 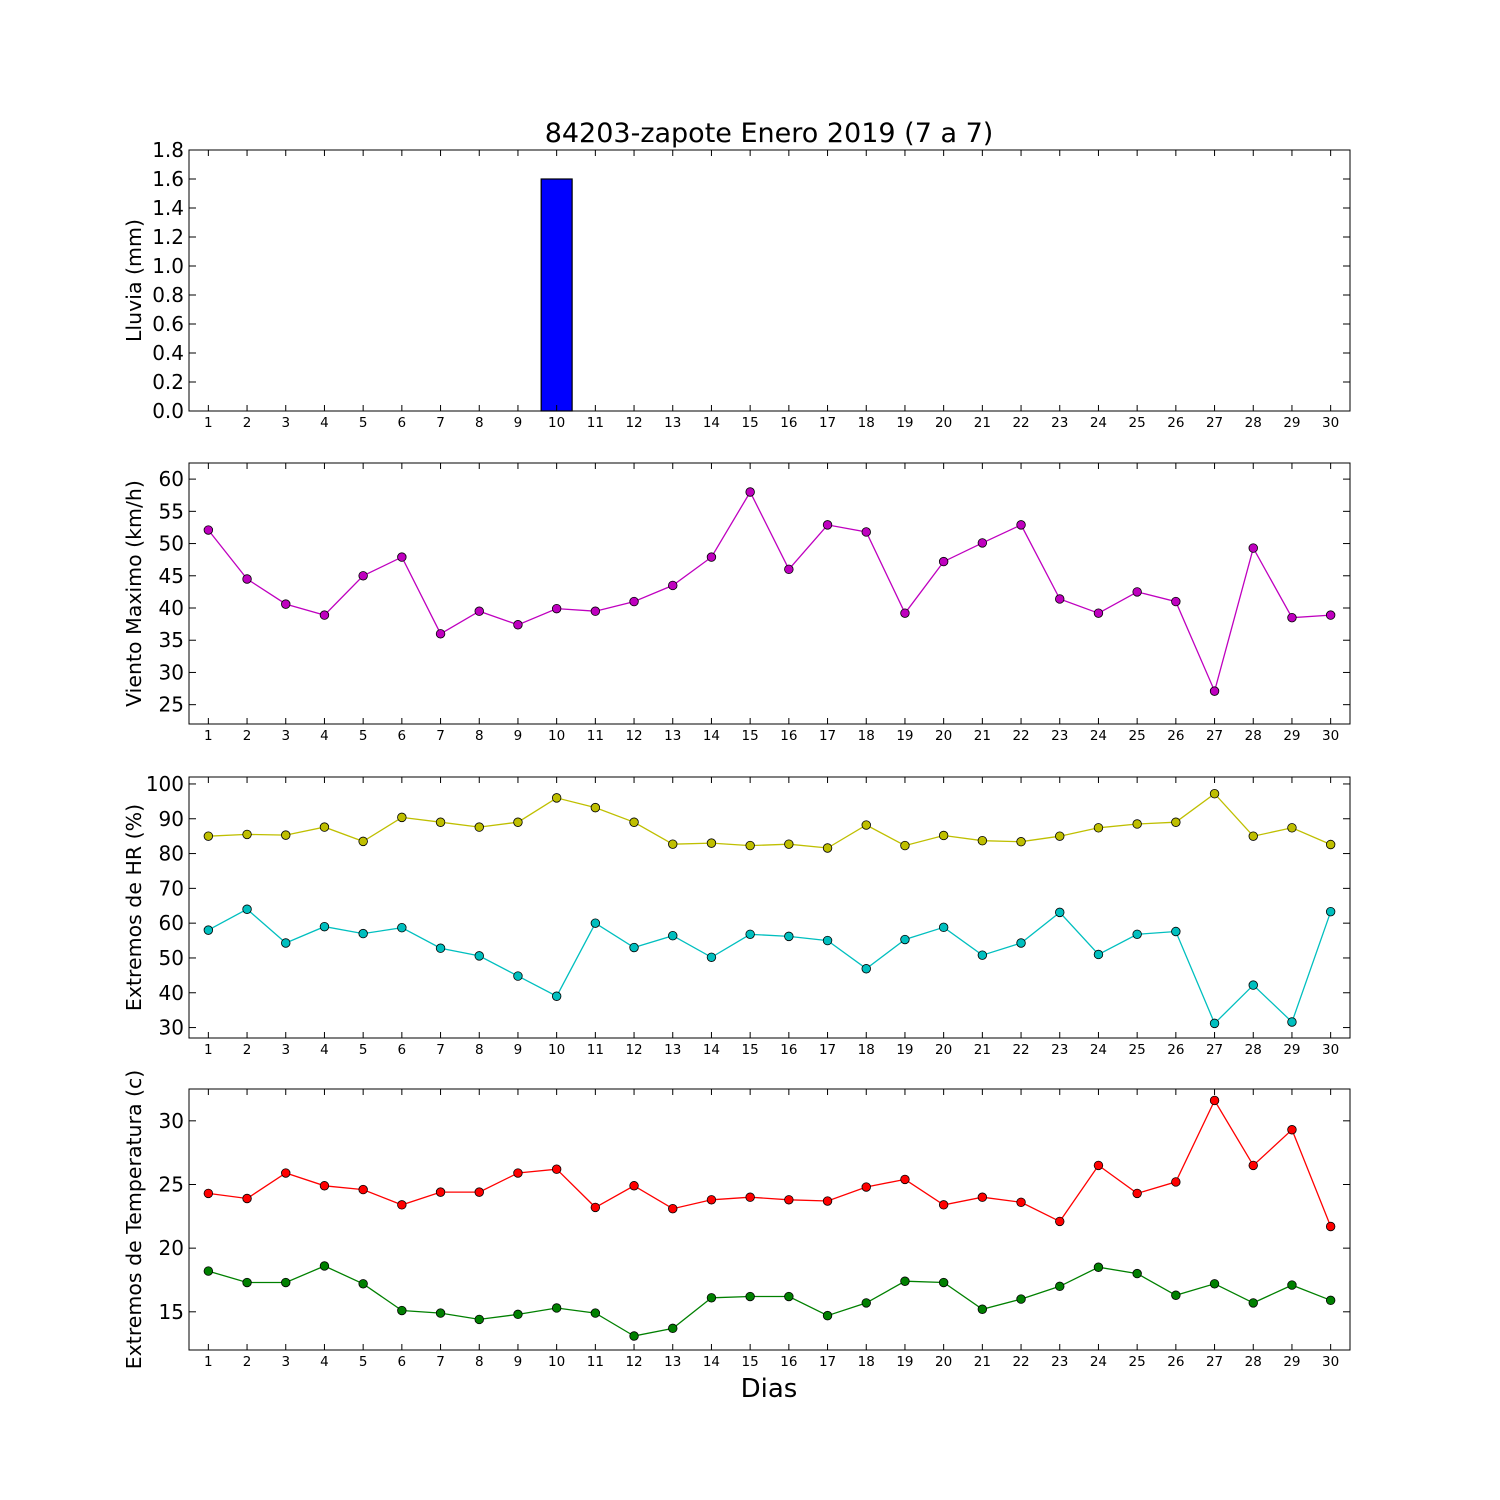 What do you see at coordinates (171, 705) in the screenshot?
I see `y-tick-label: 25` at bounding box center [171, 705].